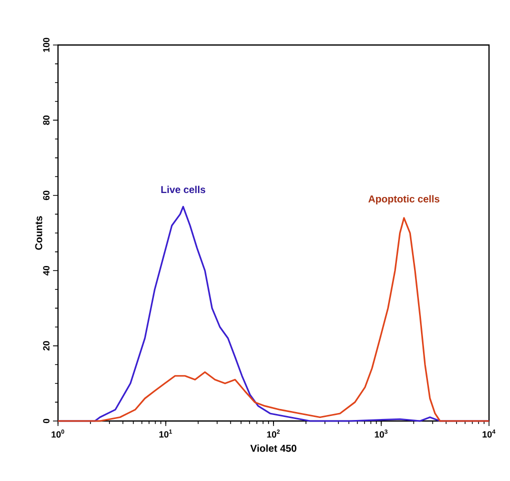  I want to click on x-tick-label: 10$^{4}$, so click(489, 434).